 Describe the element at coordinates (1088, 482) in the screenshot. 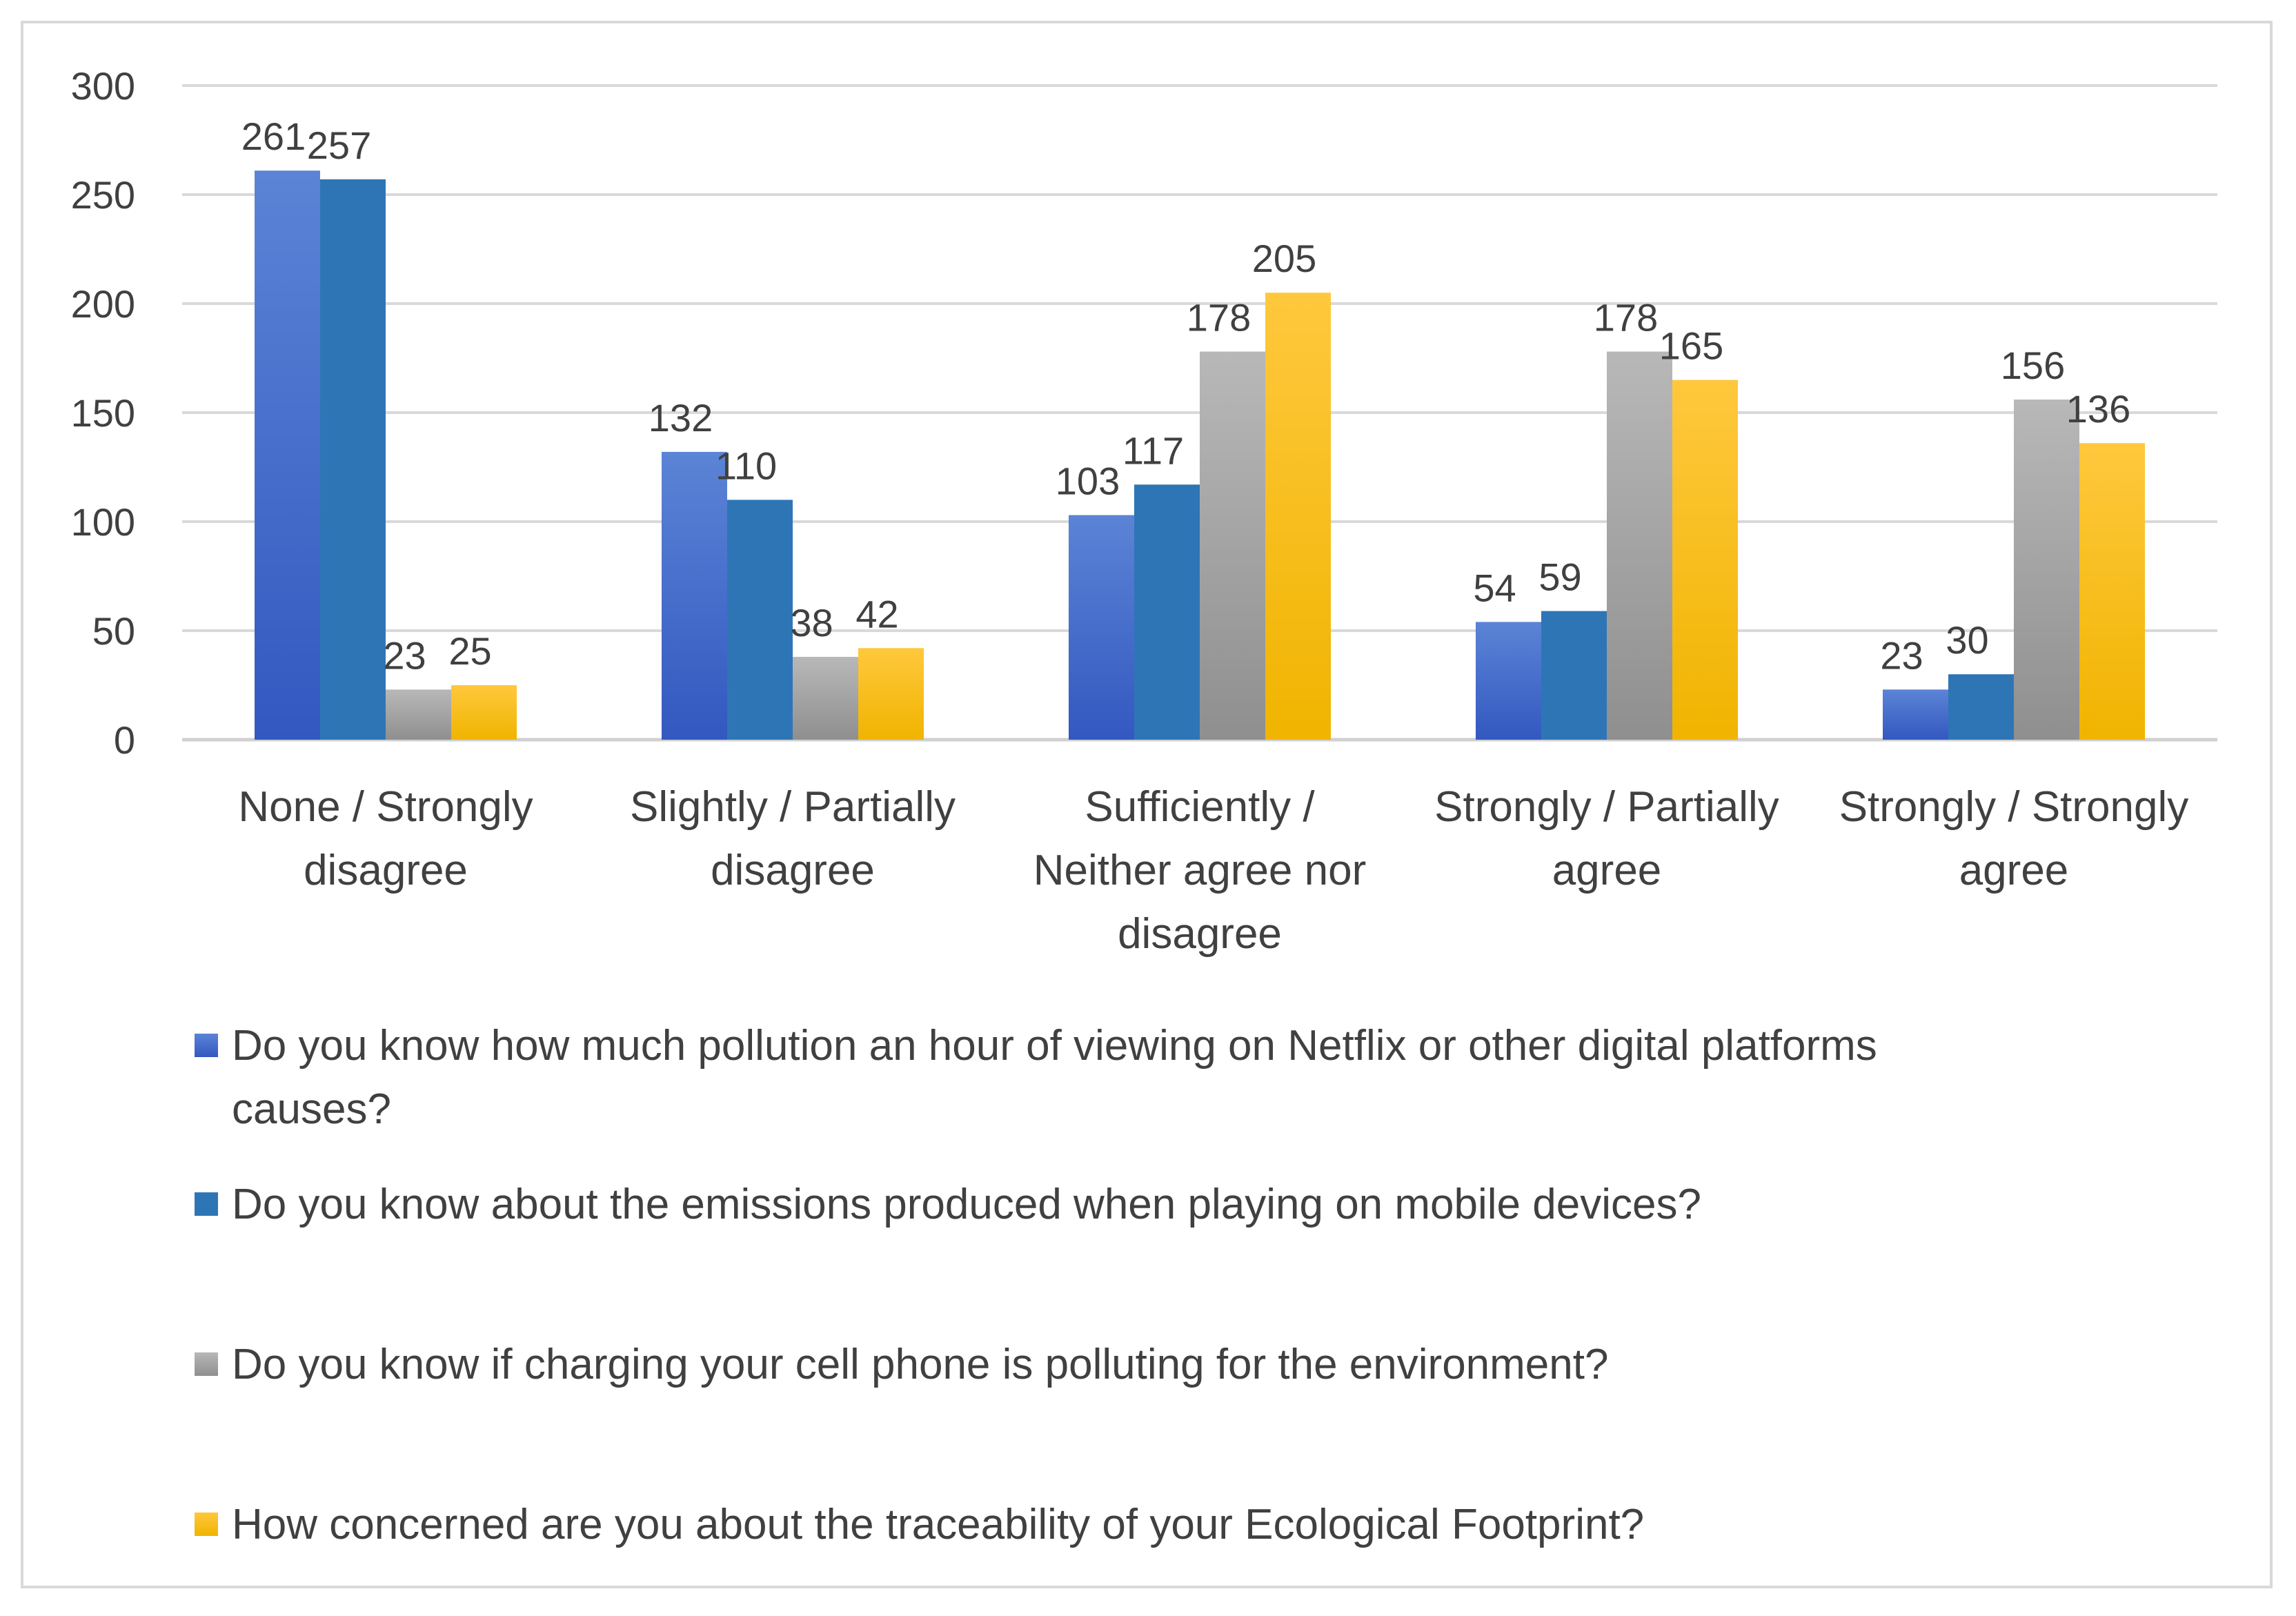

I see `data-label: 103` at that location.